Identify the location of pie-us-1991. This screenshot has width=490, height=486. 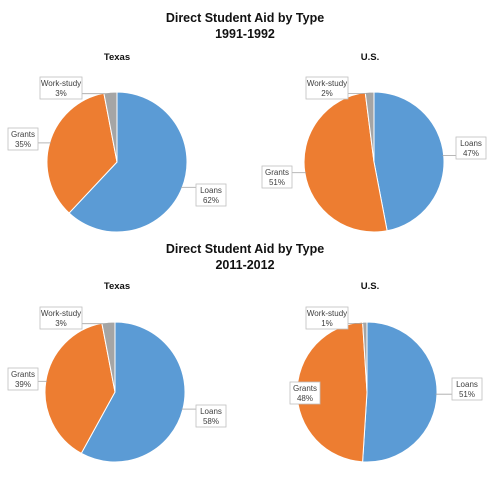
(374, 162).